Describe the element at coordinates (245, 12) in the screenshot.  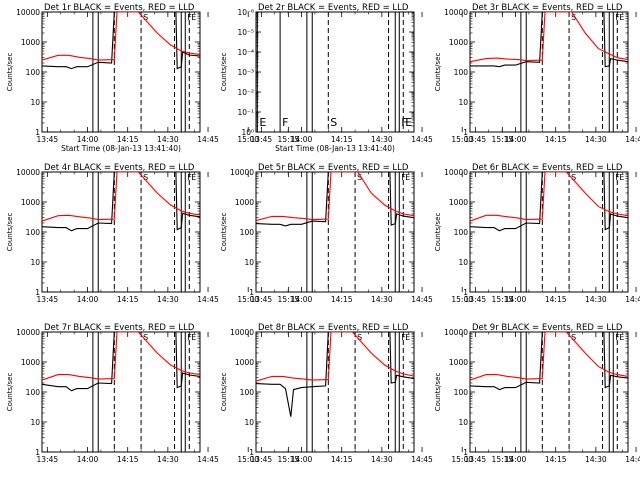
I see `y-tick-label: 10⁻⁶` at that location.